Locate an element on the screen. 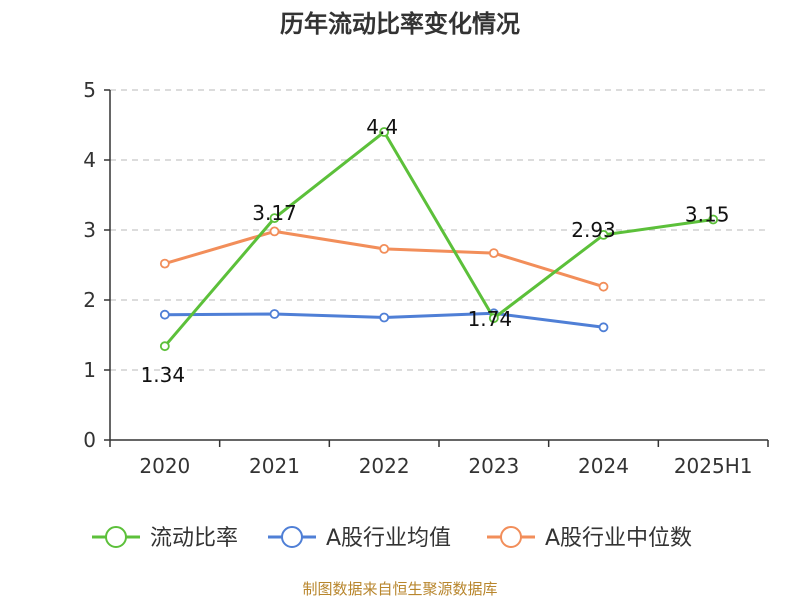  legend-item-1: A股行业均值 is located at coordinates (359, 538).